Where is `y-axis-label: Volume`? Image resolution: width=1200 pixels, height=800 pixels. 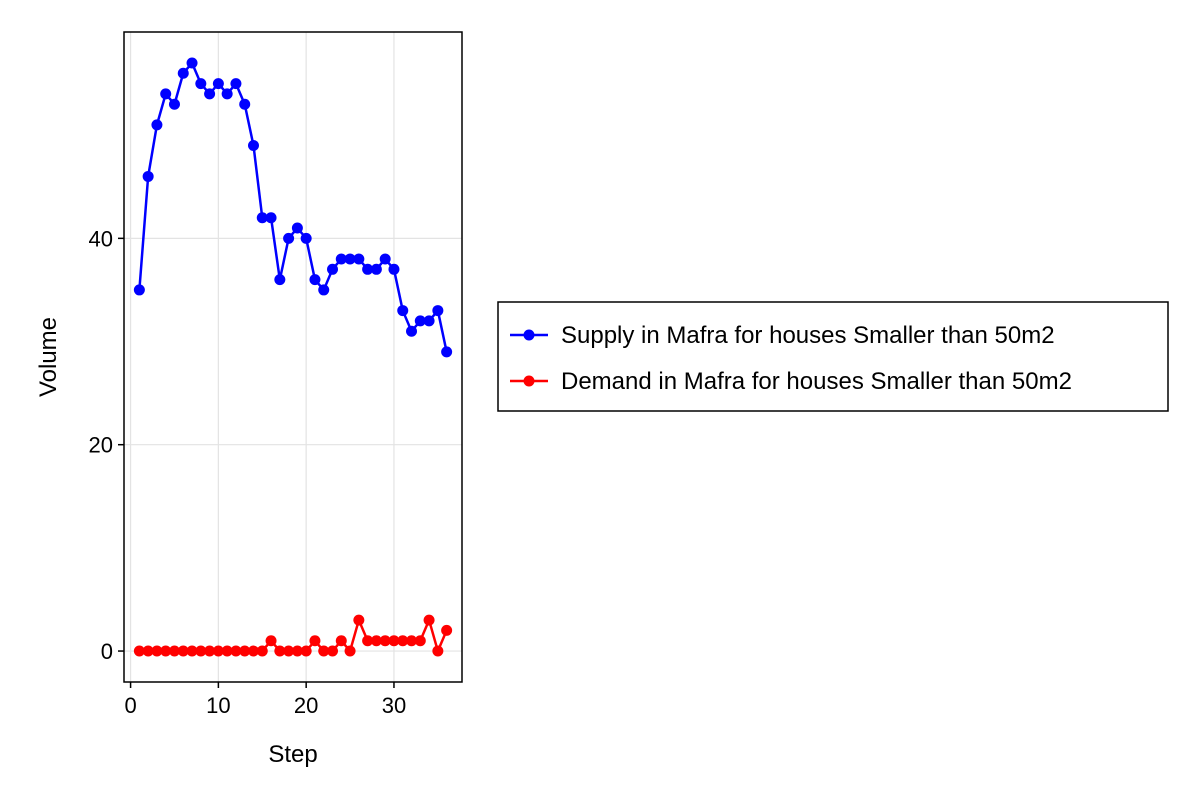 y-axis-label: Volume is located at coordinates (48, 357).